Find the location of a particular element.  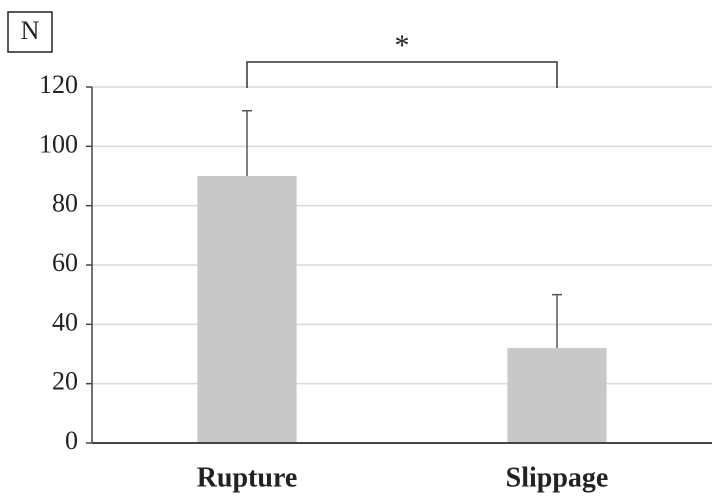

significance-marker: * is located at coordinates (402, 45).